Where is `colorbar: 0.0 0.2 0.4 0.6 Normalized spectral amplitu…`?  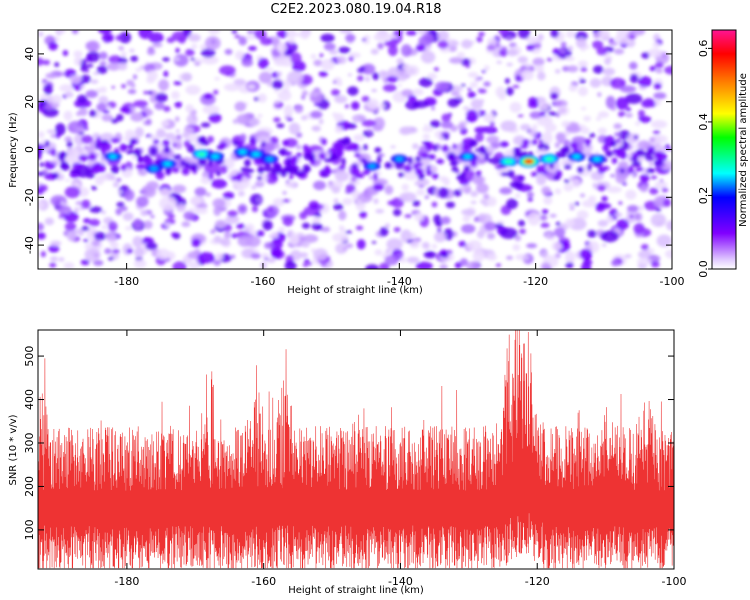
colorbar: 0.0 0.2 0.4 0.6 Normalized spectral amplitu… is located at coordinates (723, 153).